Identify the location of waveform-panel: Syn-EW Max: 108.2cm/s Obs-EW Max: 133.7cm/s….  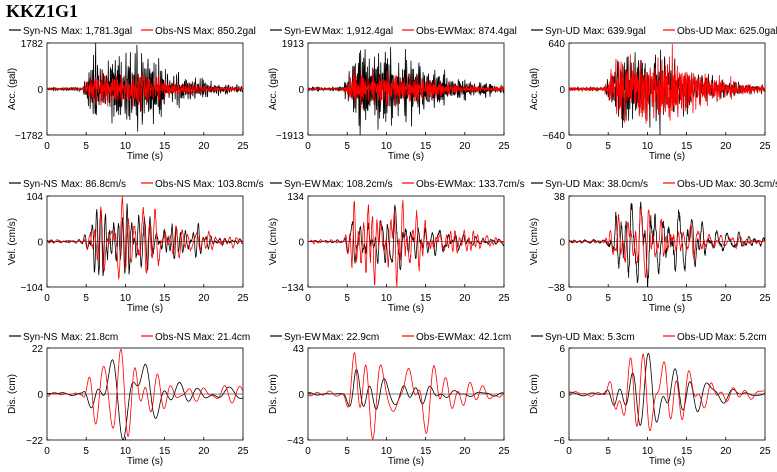
(396, 246).